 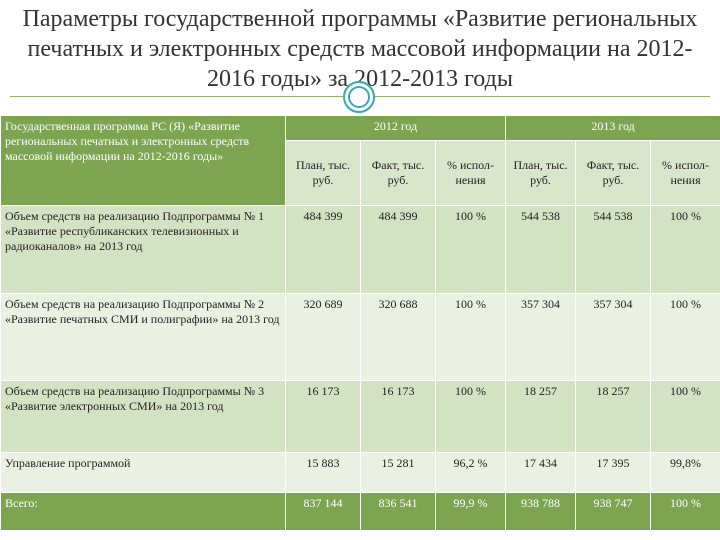 What do you see at coordinates (470, 472) in the screenshot?
I see `cell: 96,2 %` at bounding box center [470, 472].